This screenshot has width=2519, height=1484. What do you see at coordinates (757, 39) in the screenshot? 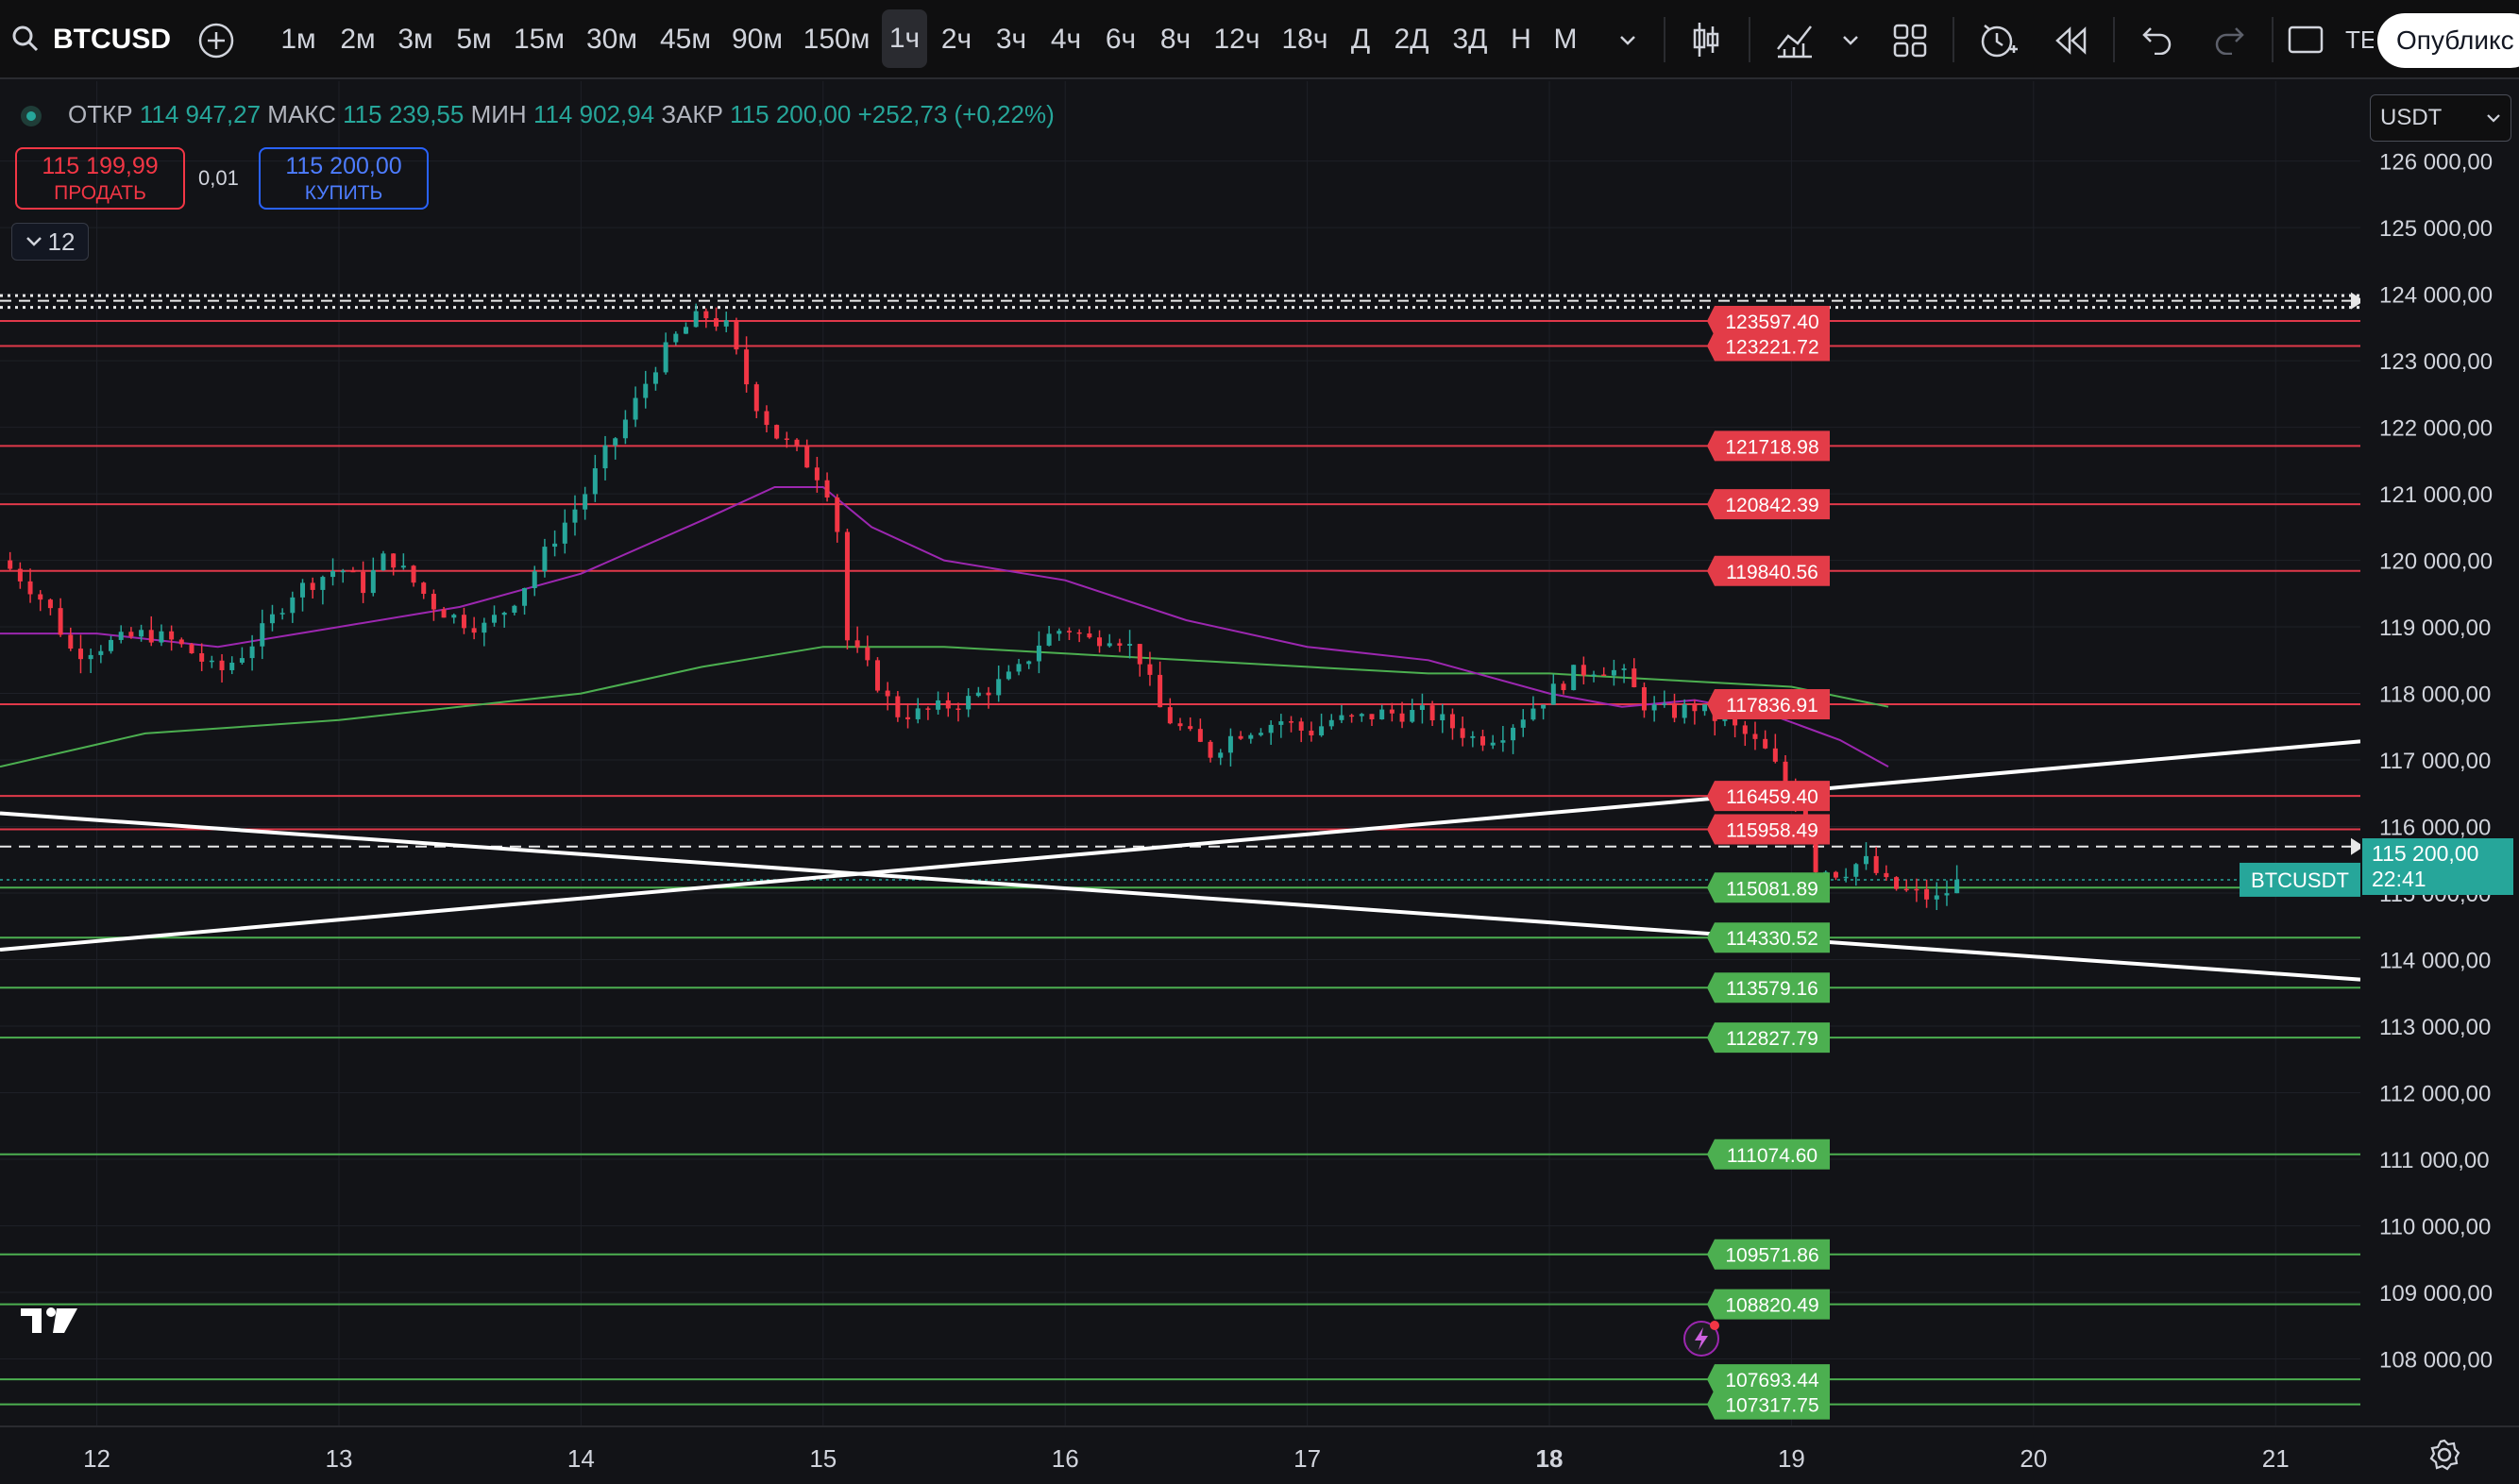
I see `interval-7: 90м` at bounding box center [757, 39].